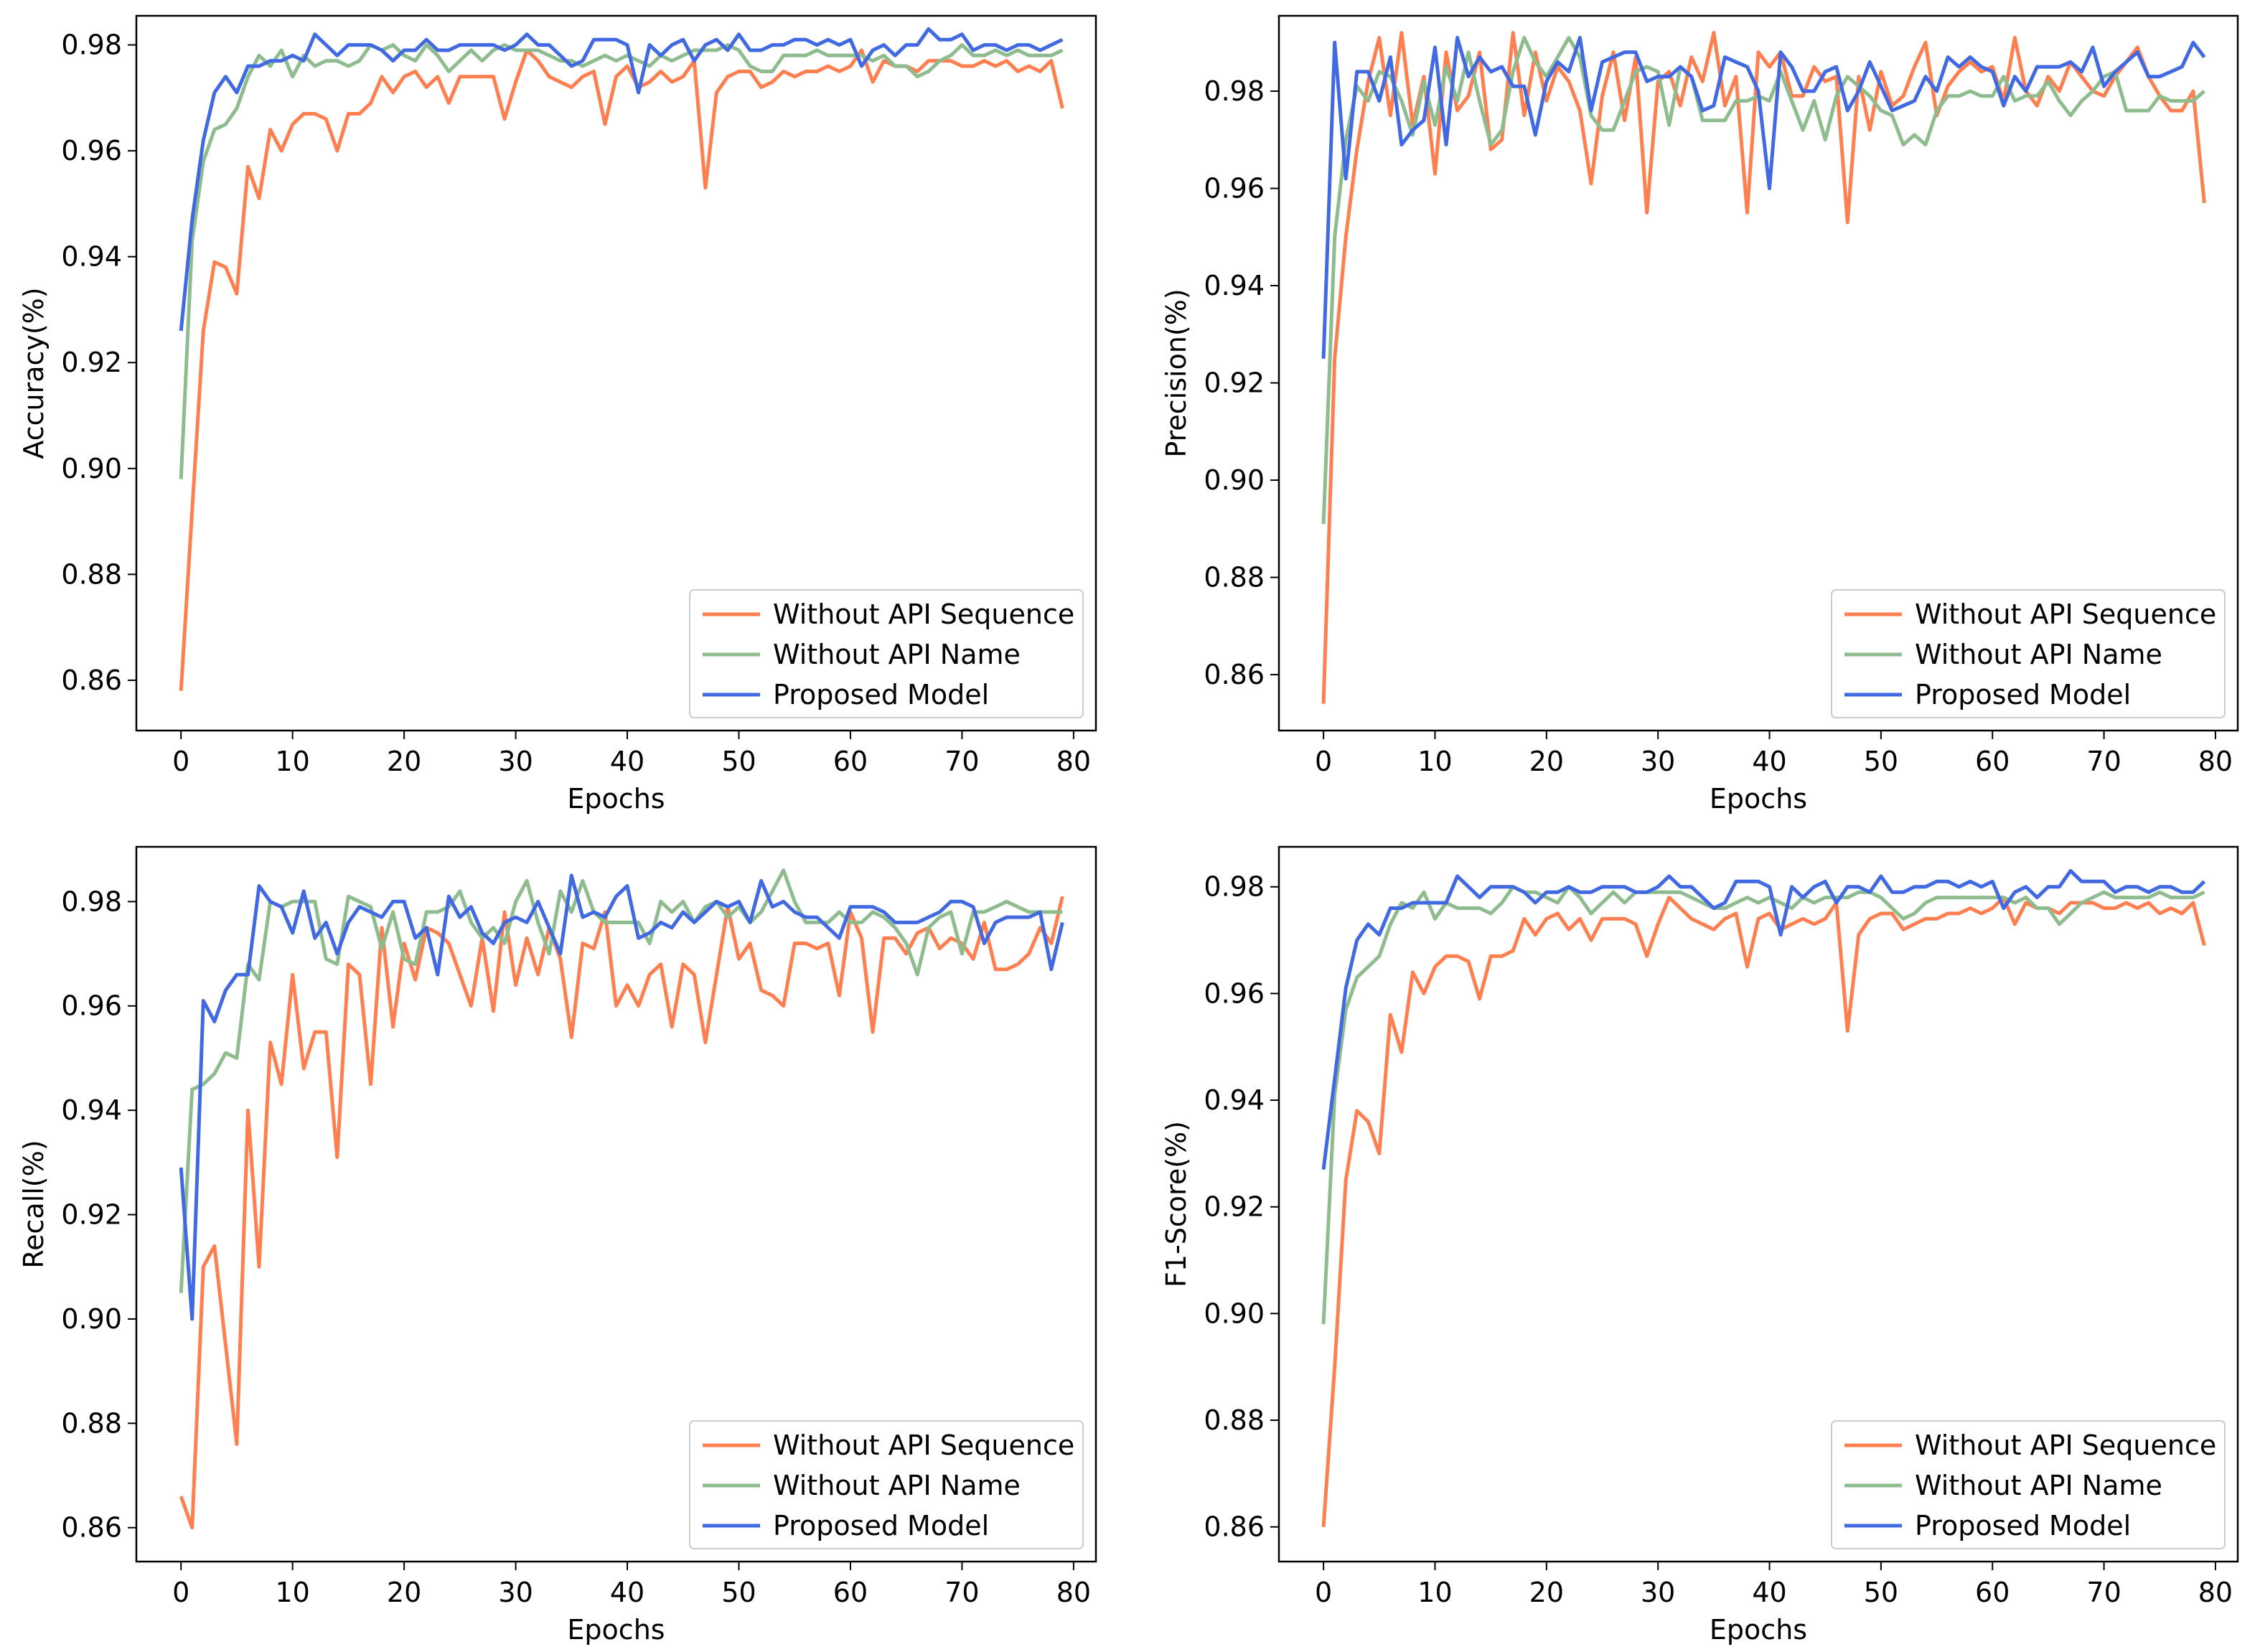 This screenshot has height=1652, width=2260. What do you see at coordinates (34, 1204) in the screenshot?
I see `y-axis-label: Recall(%)` at bounding box center [34, 1204].